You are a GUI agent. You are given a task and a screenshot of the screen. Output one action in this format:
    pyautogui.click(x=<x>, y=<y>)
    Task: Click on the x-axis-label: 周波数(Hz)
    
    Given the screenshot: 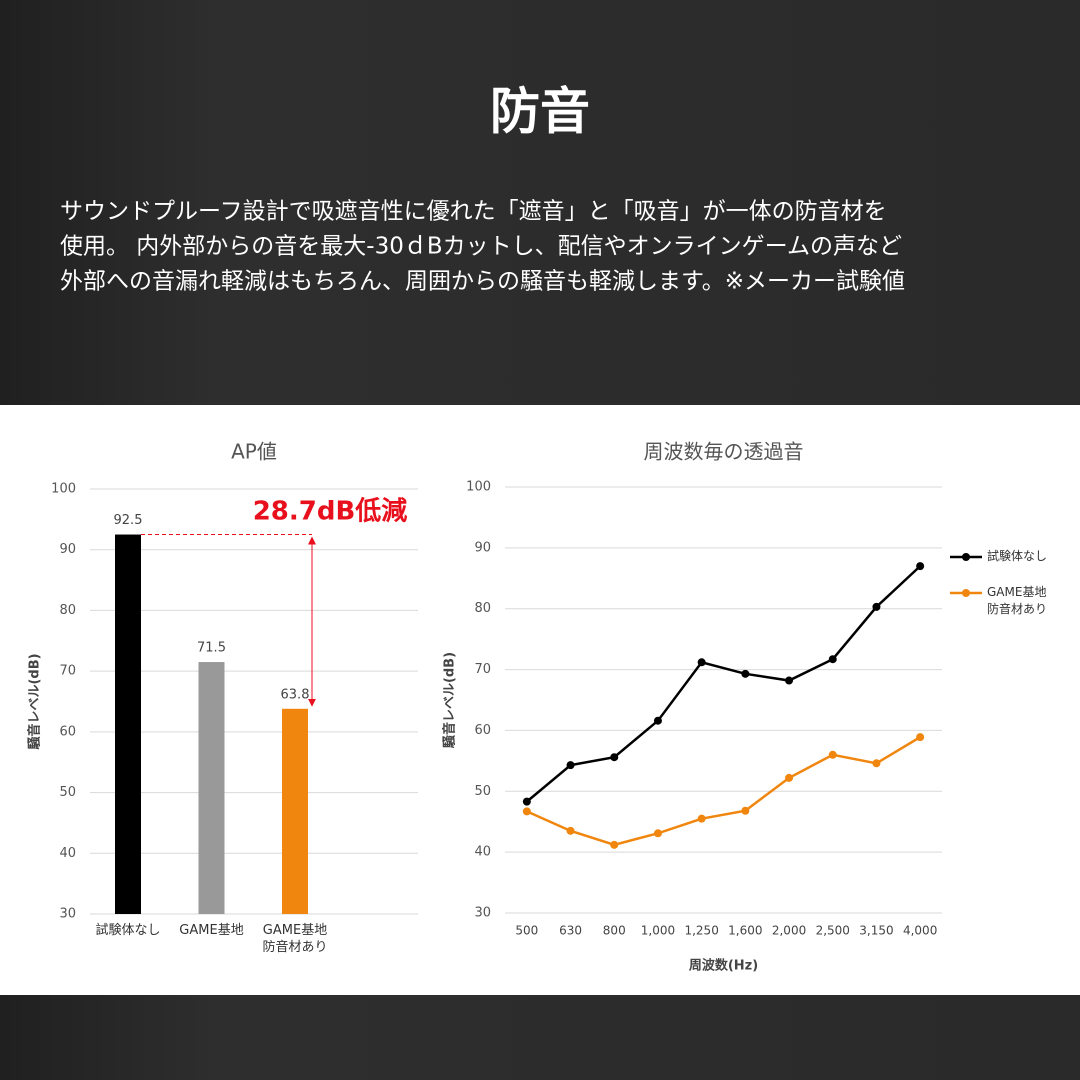 What is the action you would take?
    pyautogui.click(x=723, y=966)
    